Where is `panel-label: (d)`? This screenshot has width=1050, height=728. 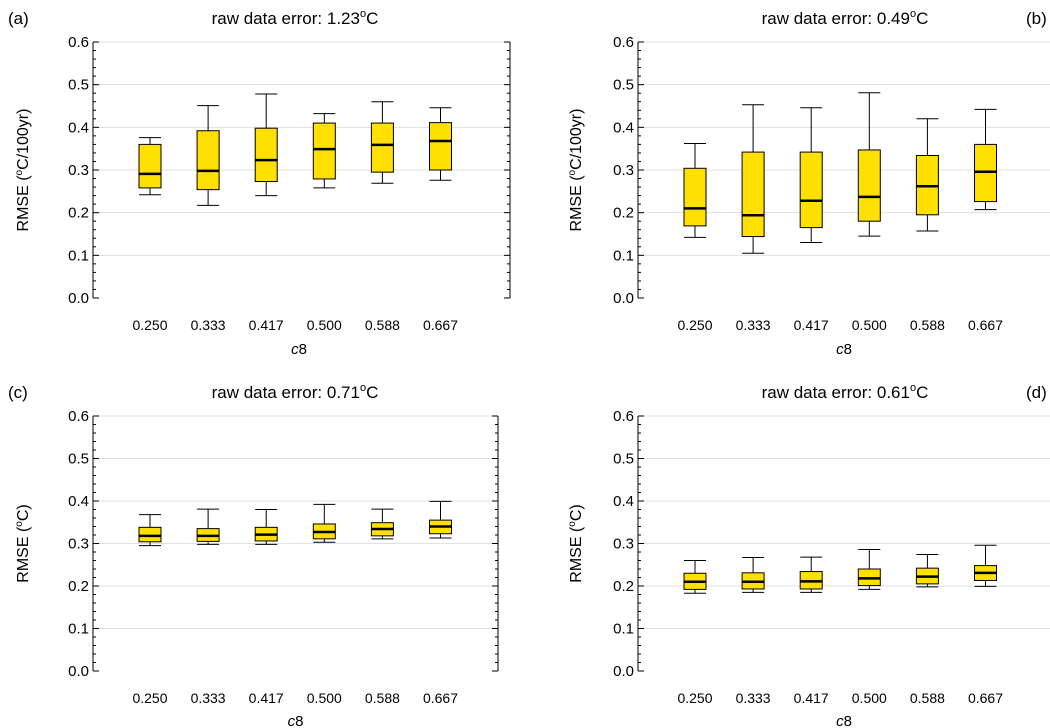
panel-label: (d) is located at coordinates (1036, 392).